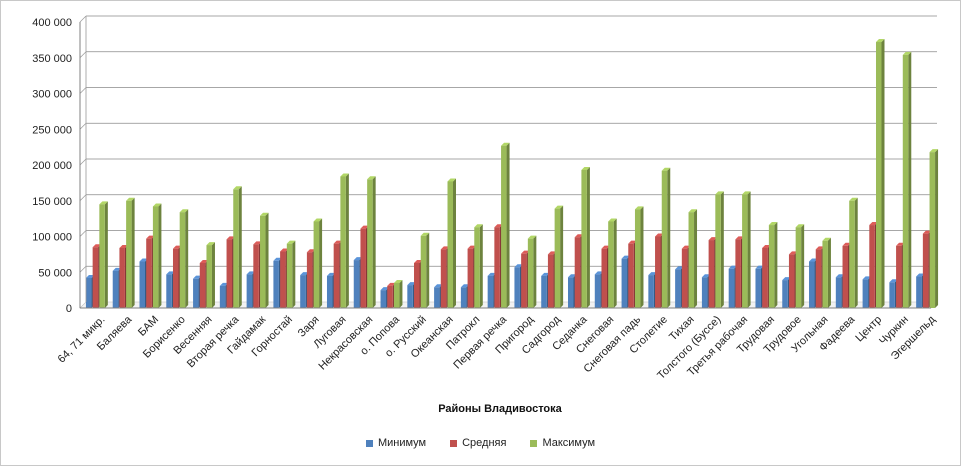 This screenshot has height=466, width=961. What do you see at coordinates (83, 19) in the screenshot?
I see `gridline-depth` at bounding box center [83, 19].